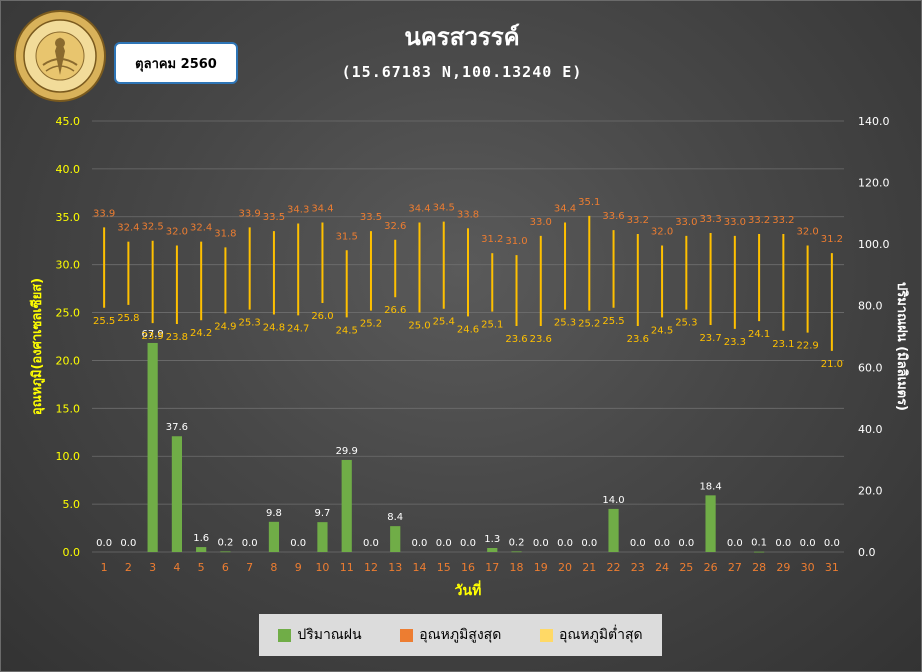 This screenshot has width=922, height=672. Describe the element at coordinates (419, 567) in the screenshot. I see `x-tick-label: 14` at that location.